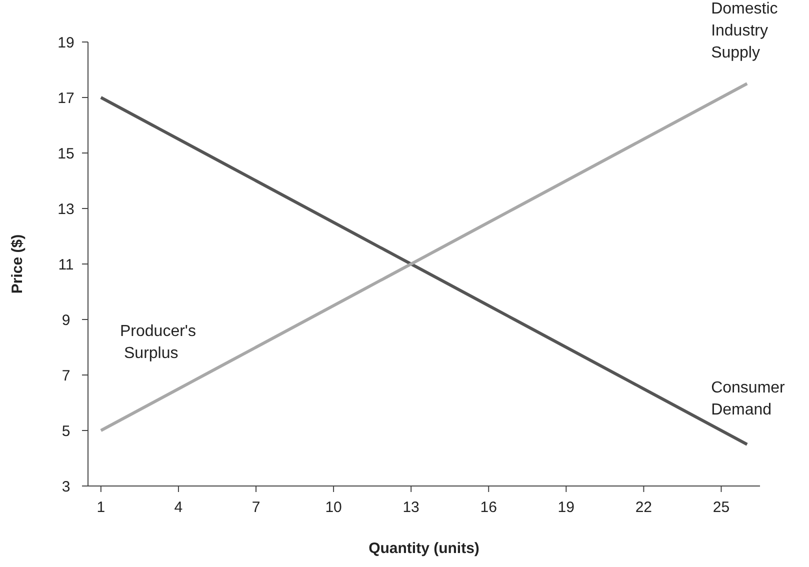  What do you see at coordinates (66, 209) in the screenshot?
I see `y-tick-label: 13` at bounding box center [66, 209].